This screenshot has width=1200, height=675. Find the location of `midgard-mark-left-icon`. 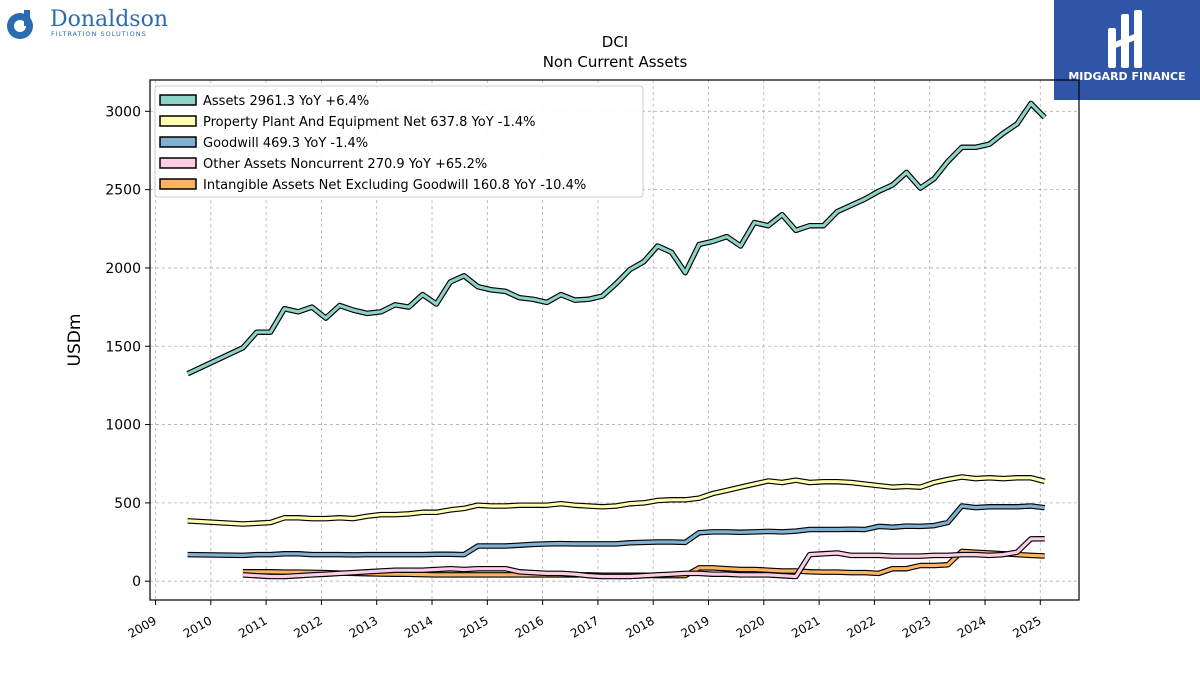

midgard-mark-left-icon is located at coordinates (1112, 48).